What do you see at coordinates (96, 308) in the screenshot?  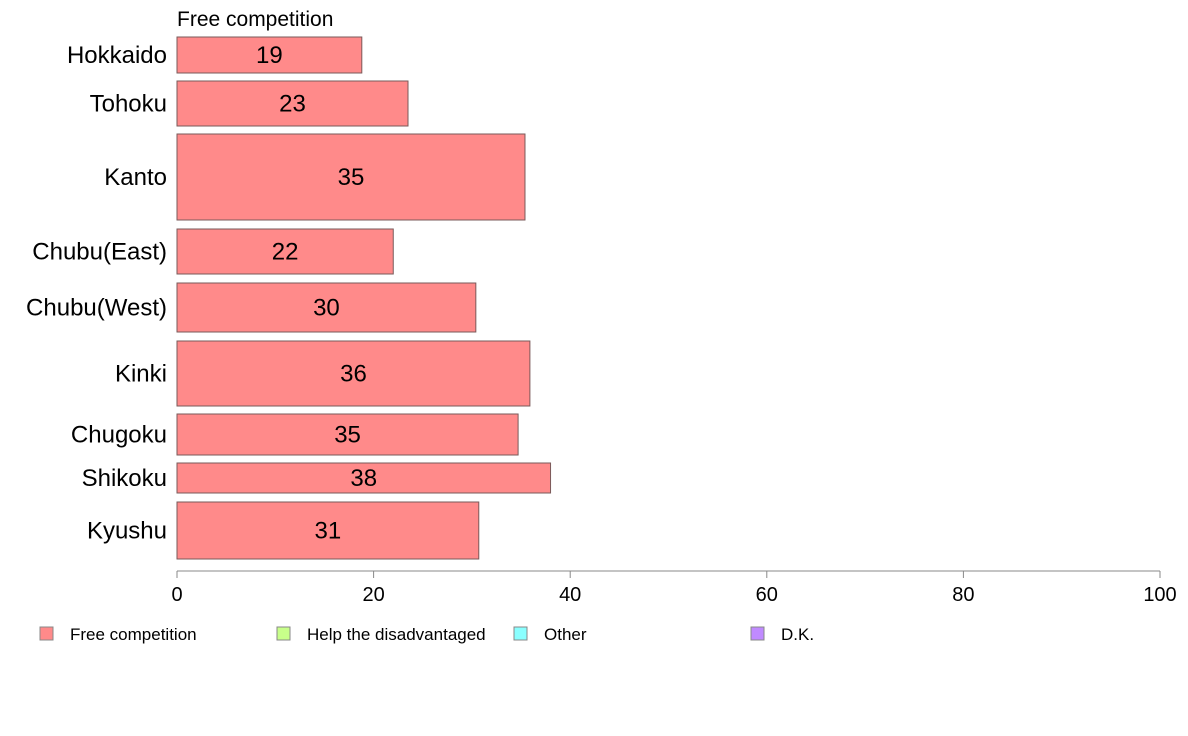 I see `category-label: Chubu(West)` at bounding box center [96, 308].